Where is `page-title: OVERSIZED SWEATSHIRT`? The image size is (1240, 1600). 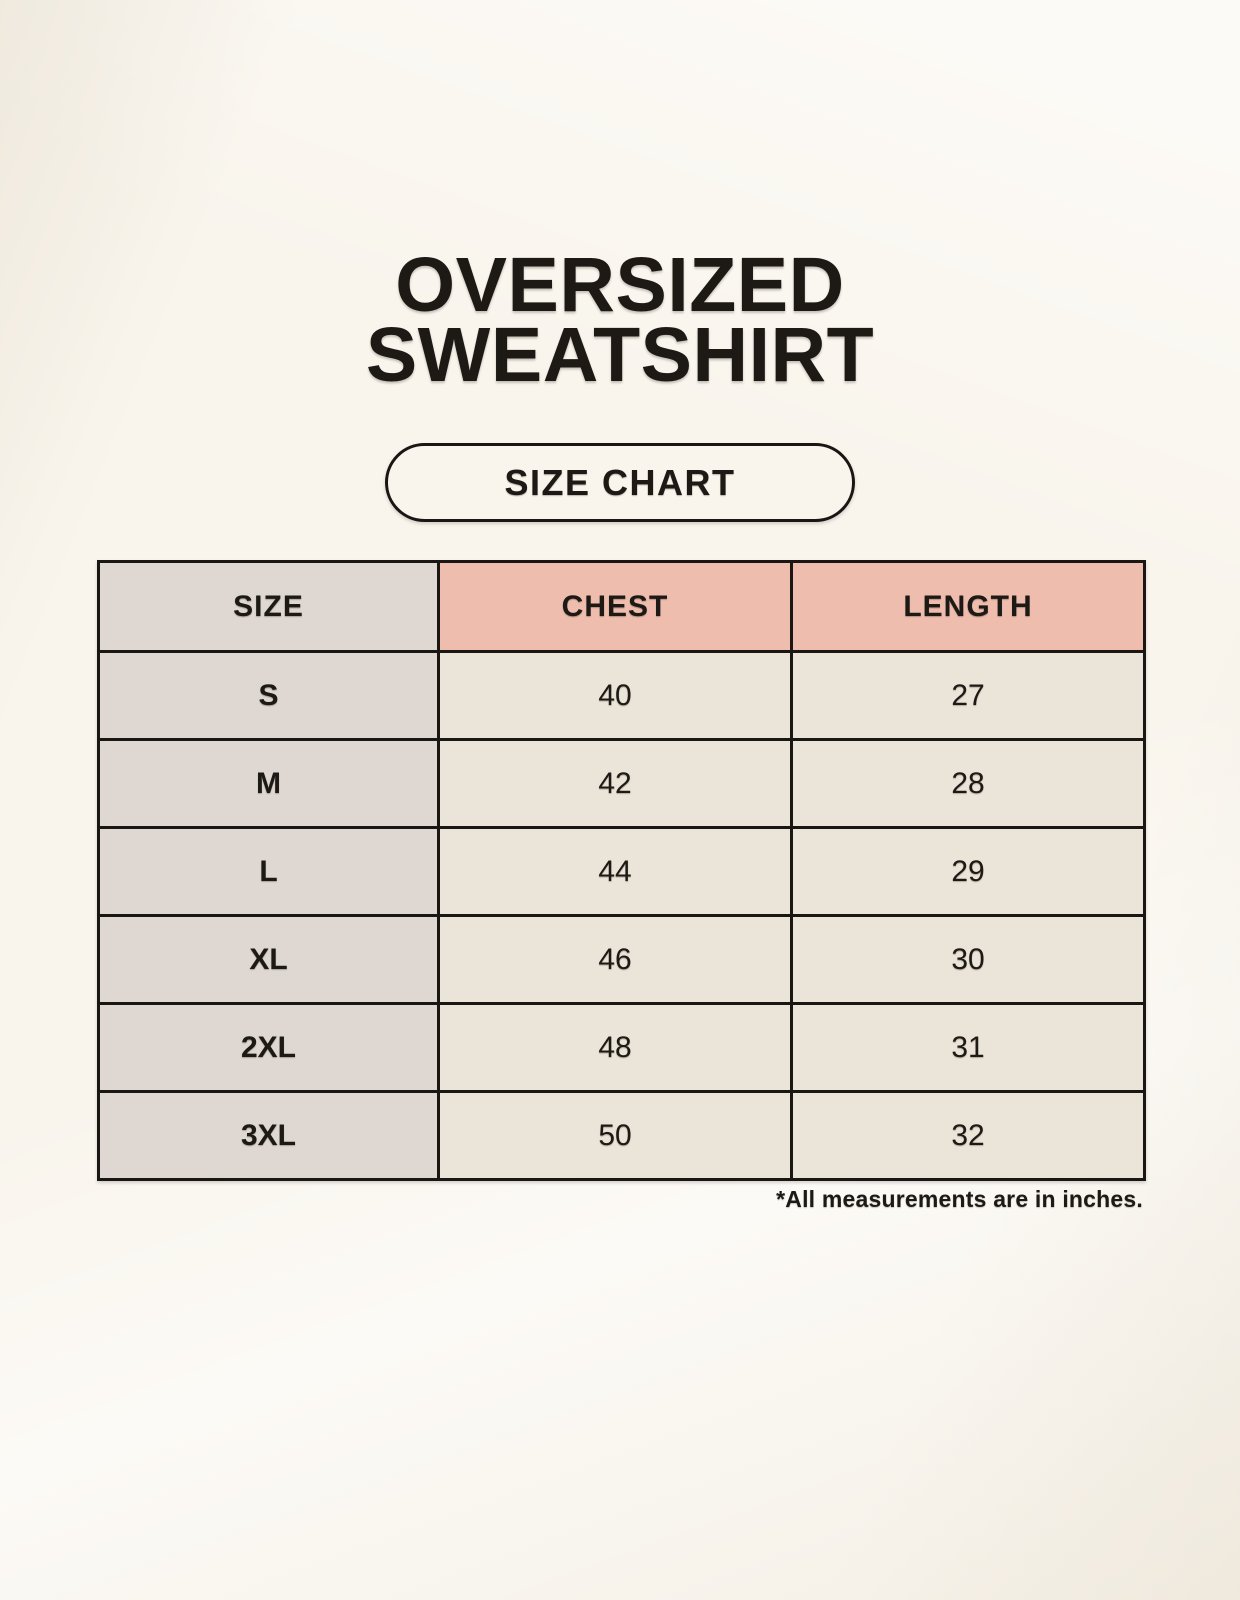 page-title: OVERSIZED SWEATSHIRT is located at coordinates (620, 320).